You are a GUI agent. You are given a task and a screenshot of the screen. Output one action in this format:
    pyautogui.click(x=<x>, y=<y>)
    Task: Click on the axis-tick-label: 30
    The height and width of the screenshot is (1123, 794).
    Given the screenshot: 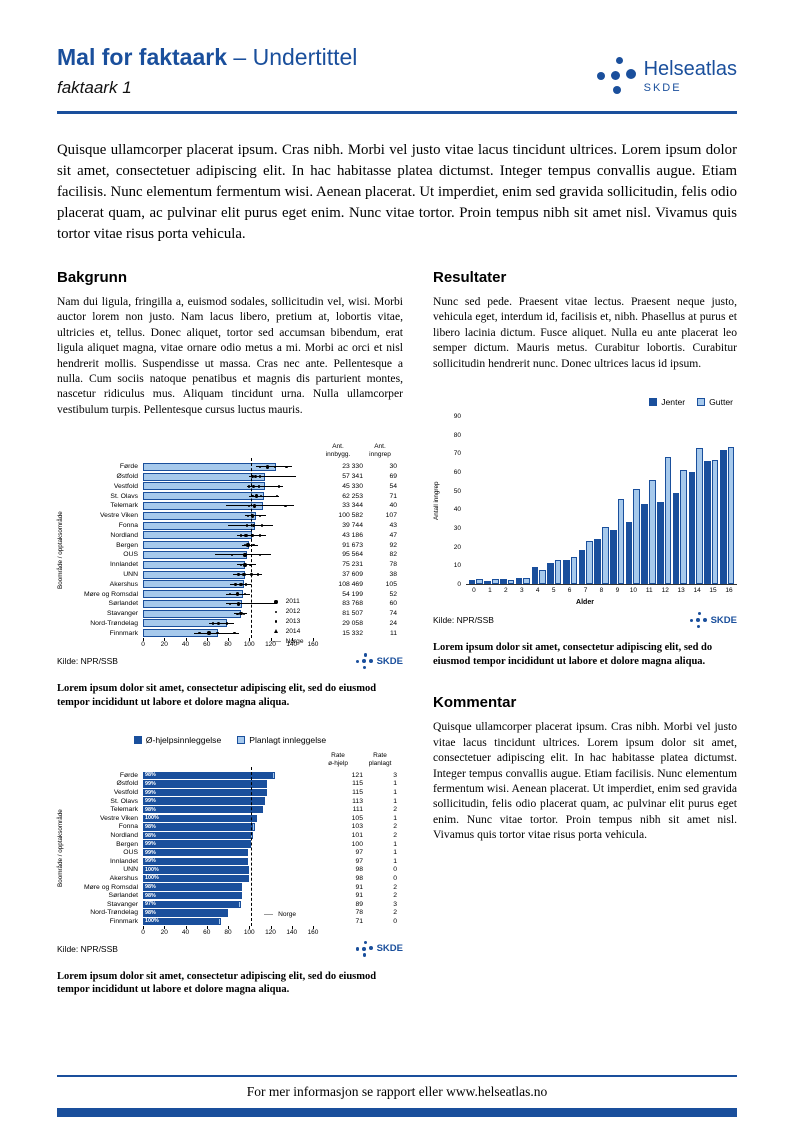 What is the action you would take?
    pyautogui.click(x=457, y=529)
    